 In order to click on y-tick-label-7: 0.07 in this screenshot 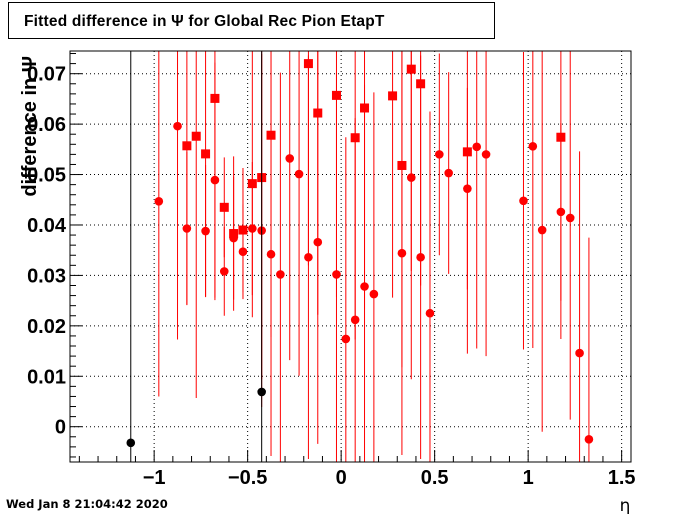, I will do `click(46, 75)`.